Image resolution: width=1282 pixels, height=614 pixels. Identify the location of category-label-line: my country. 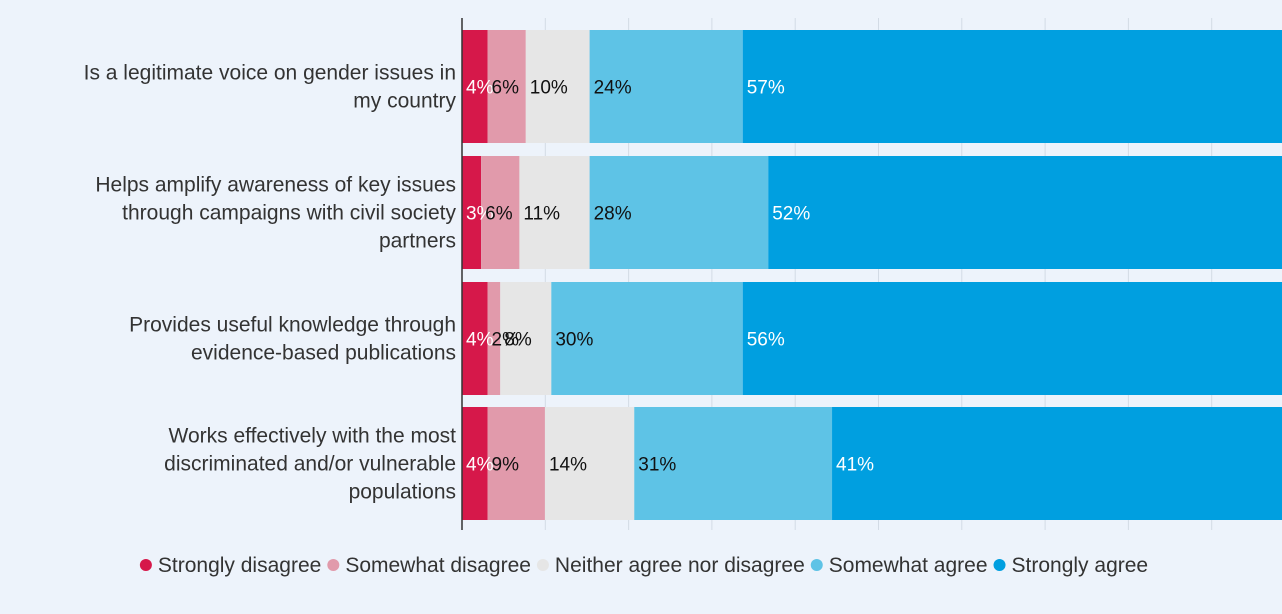
(404, 101).